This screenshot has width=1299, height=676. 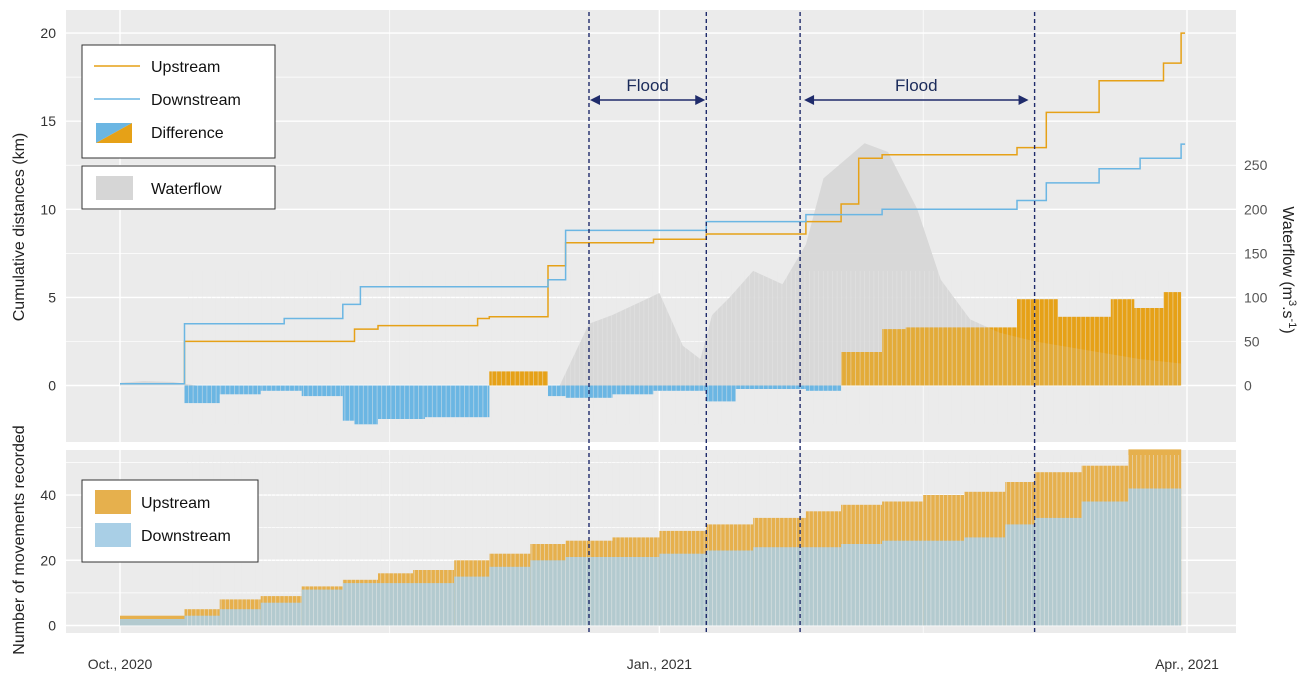 I want to click on legend-movements-downstream-key, so click(x=113, y=535).